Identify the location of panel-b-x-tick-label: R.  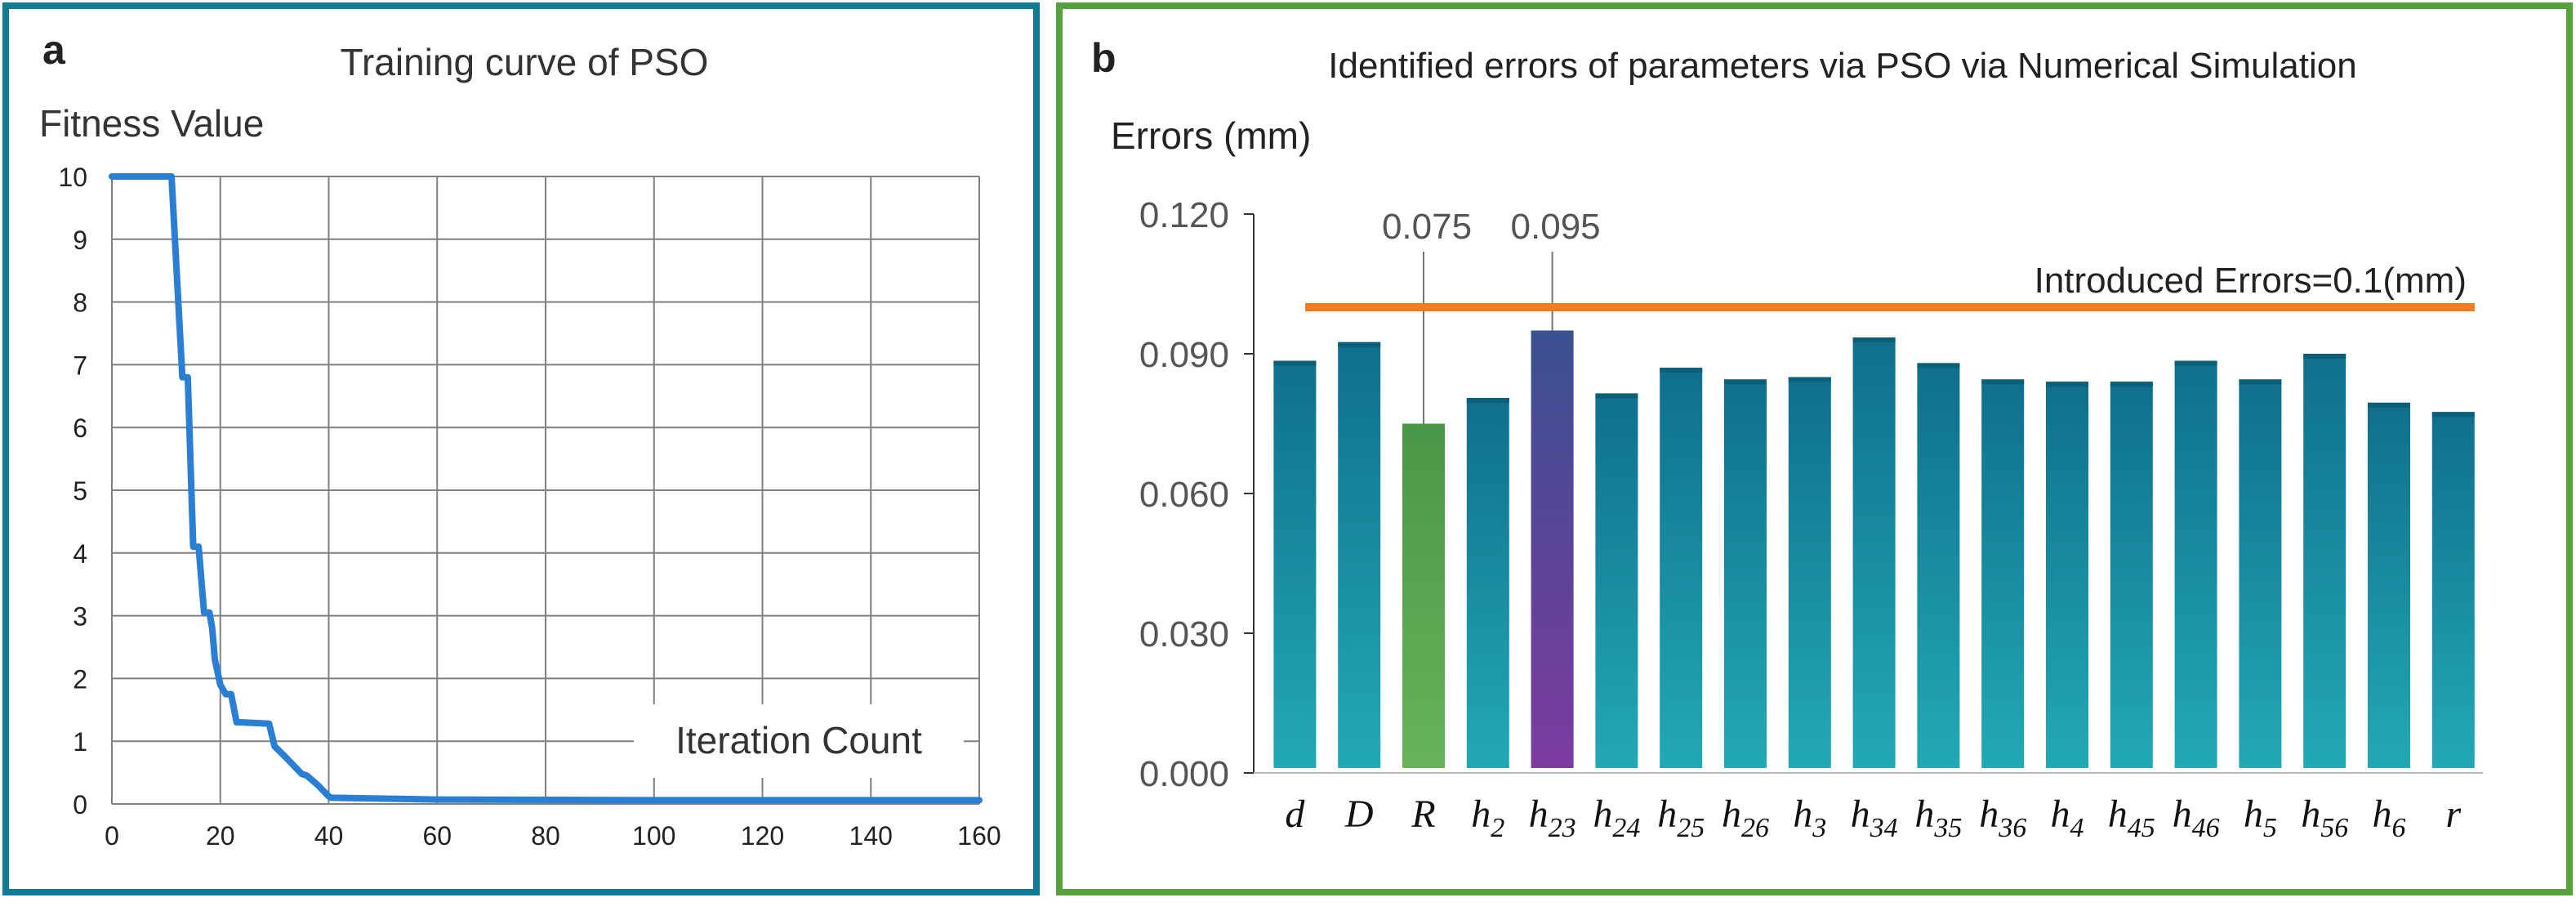
(1423, 815).